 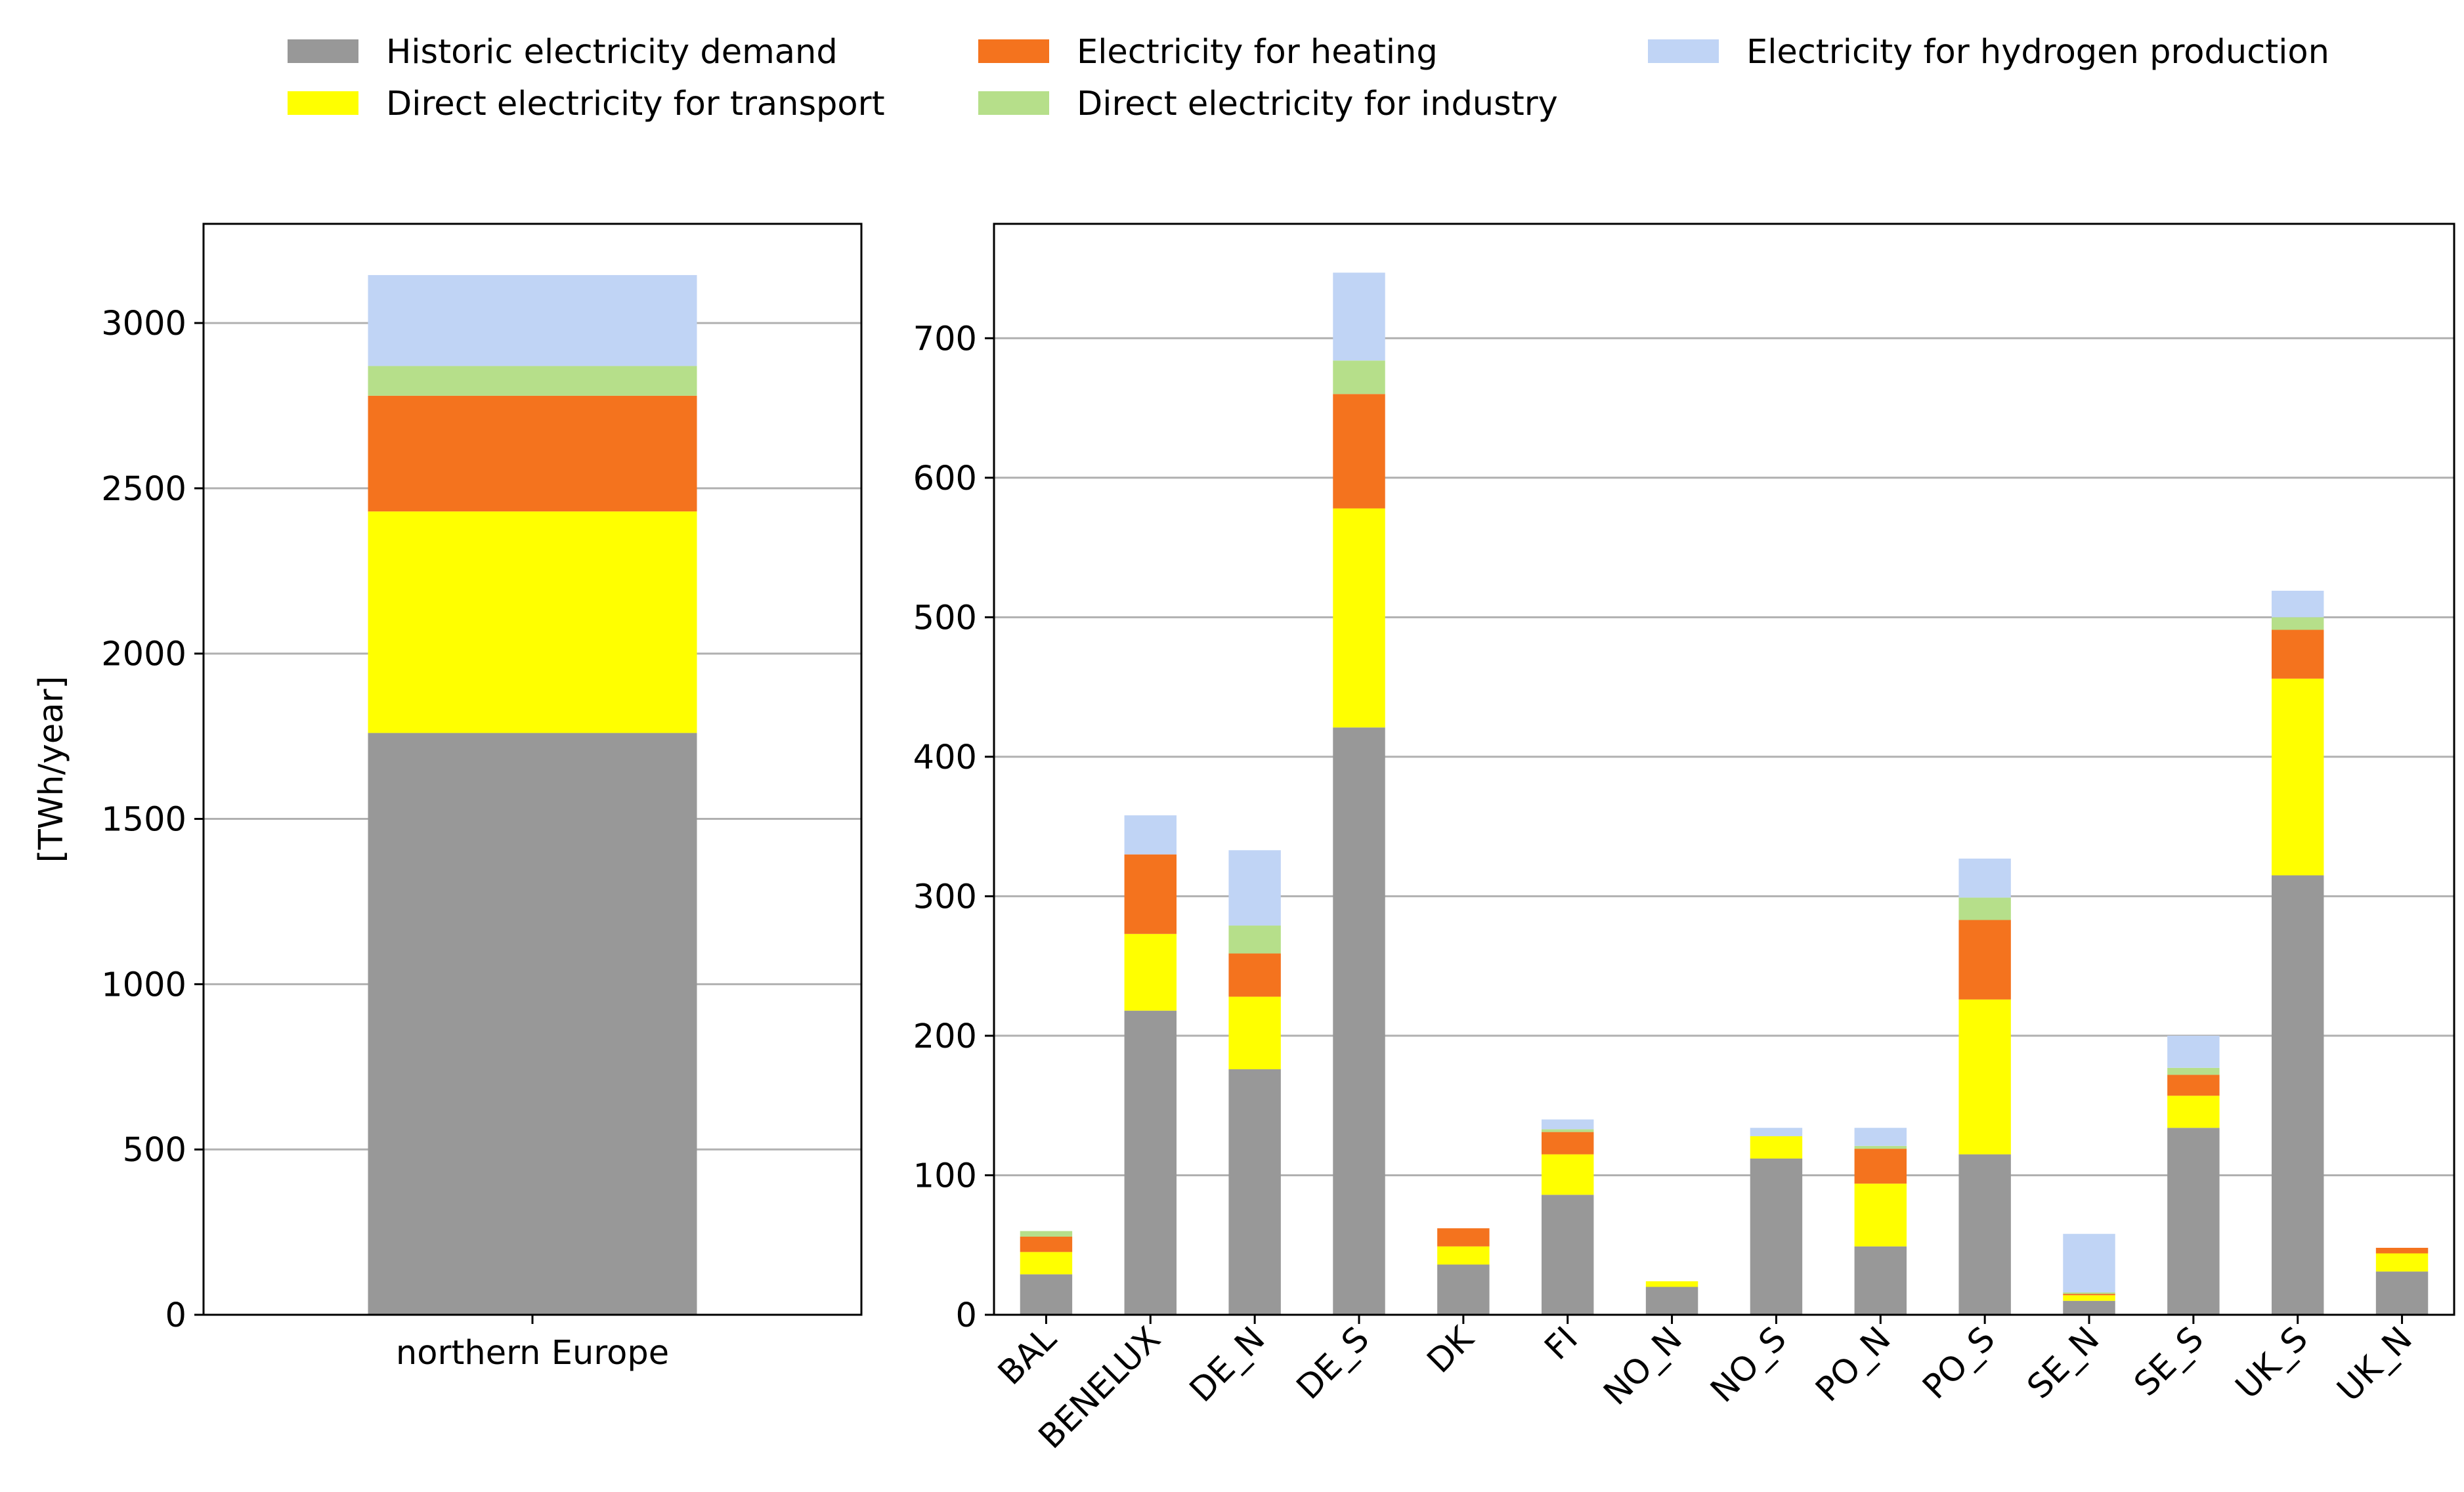 What do you see at coordinates (1150, 835) in the screenshot?
I see `bar-benelux-electricity-for-hydrogen-production` at bounding box center [1150, 835].